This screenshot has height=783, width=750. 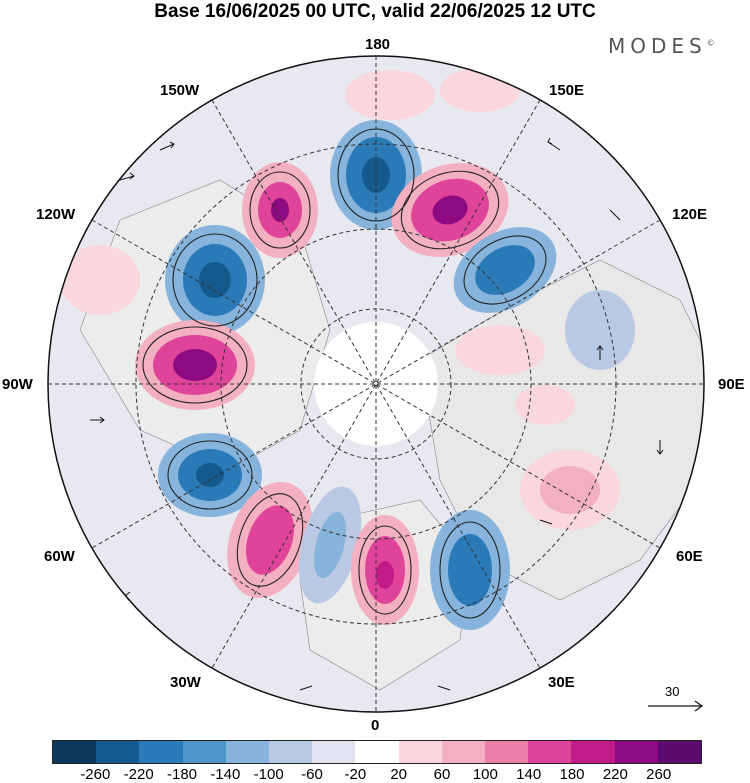 I want to click on lon-label-150w: 150W, so click(x=180, y=90).